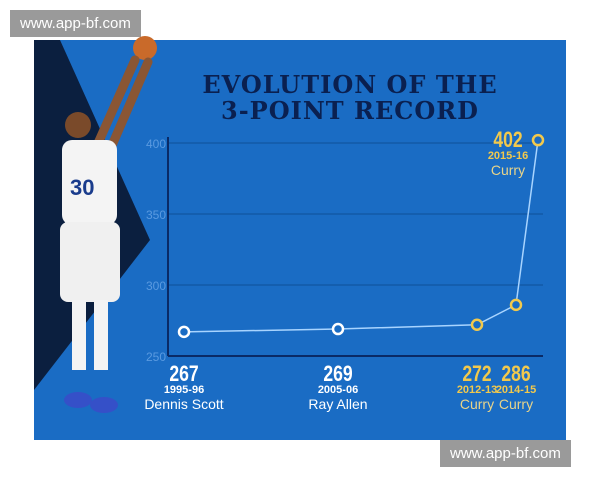  I want to click on player-head, so click(78, 125).